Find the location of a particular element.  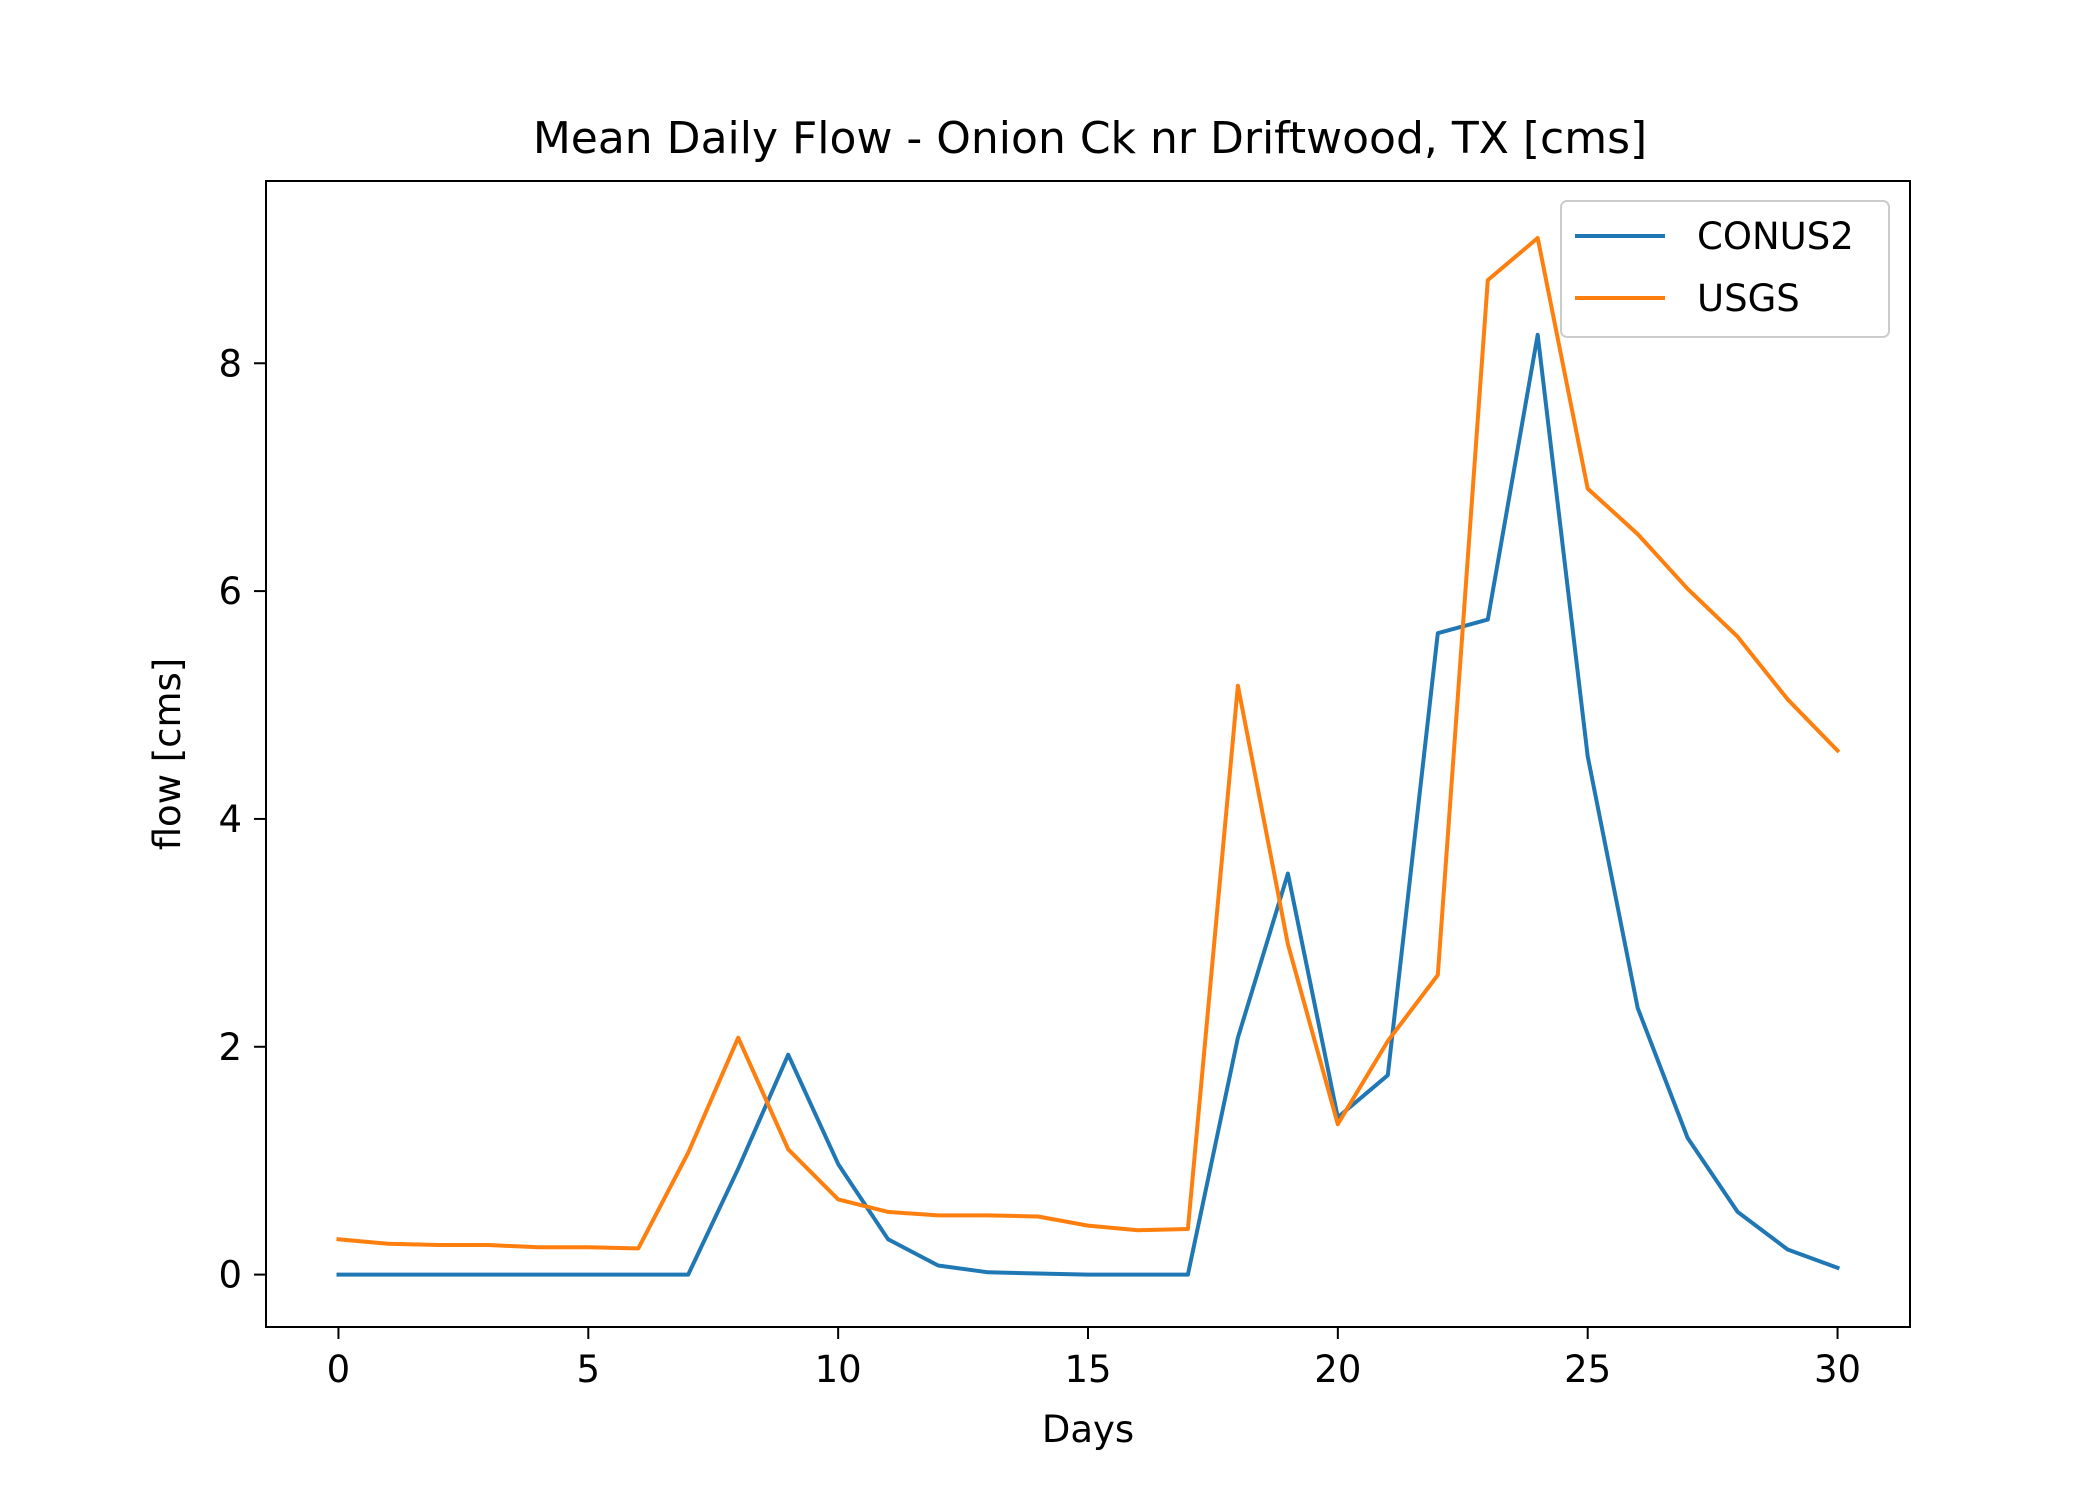

x-tick-label: 25 is located at coordinates (1587, 1369).